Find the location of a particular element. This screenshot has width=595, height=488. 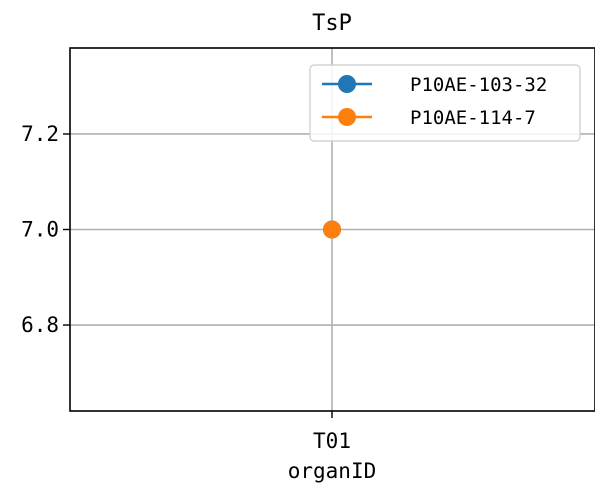

x-axis-ticks: T01 is located at coordinates (332, 432).